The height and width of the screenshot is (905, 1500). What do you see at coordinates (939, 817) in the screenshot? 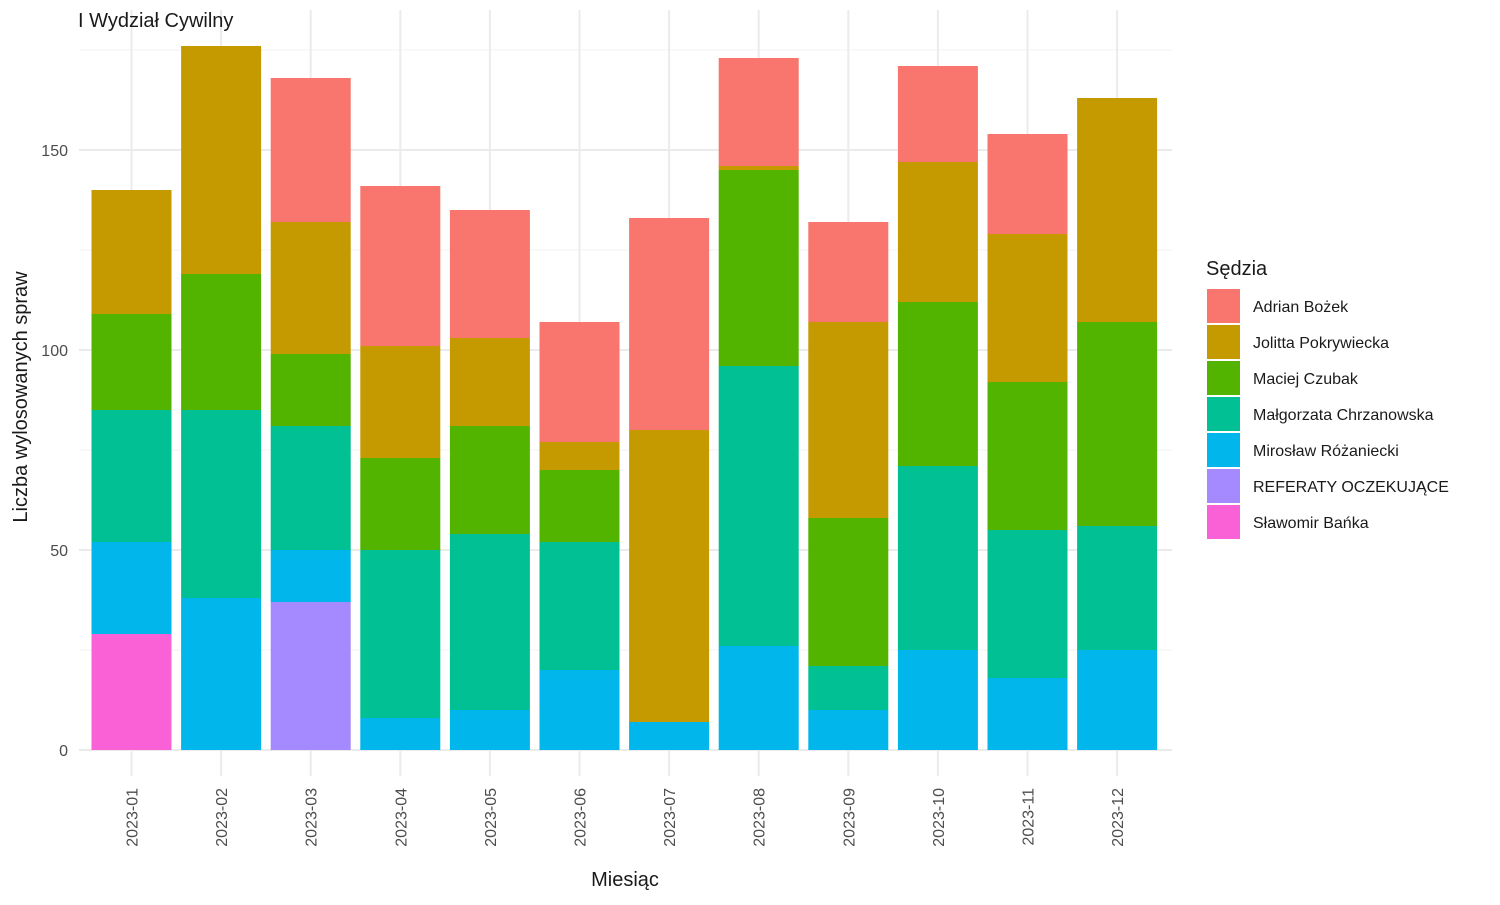
I see `x-tick-label: 2023-10` at bounding box center [939, 817].